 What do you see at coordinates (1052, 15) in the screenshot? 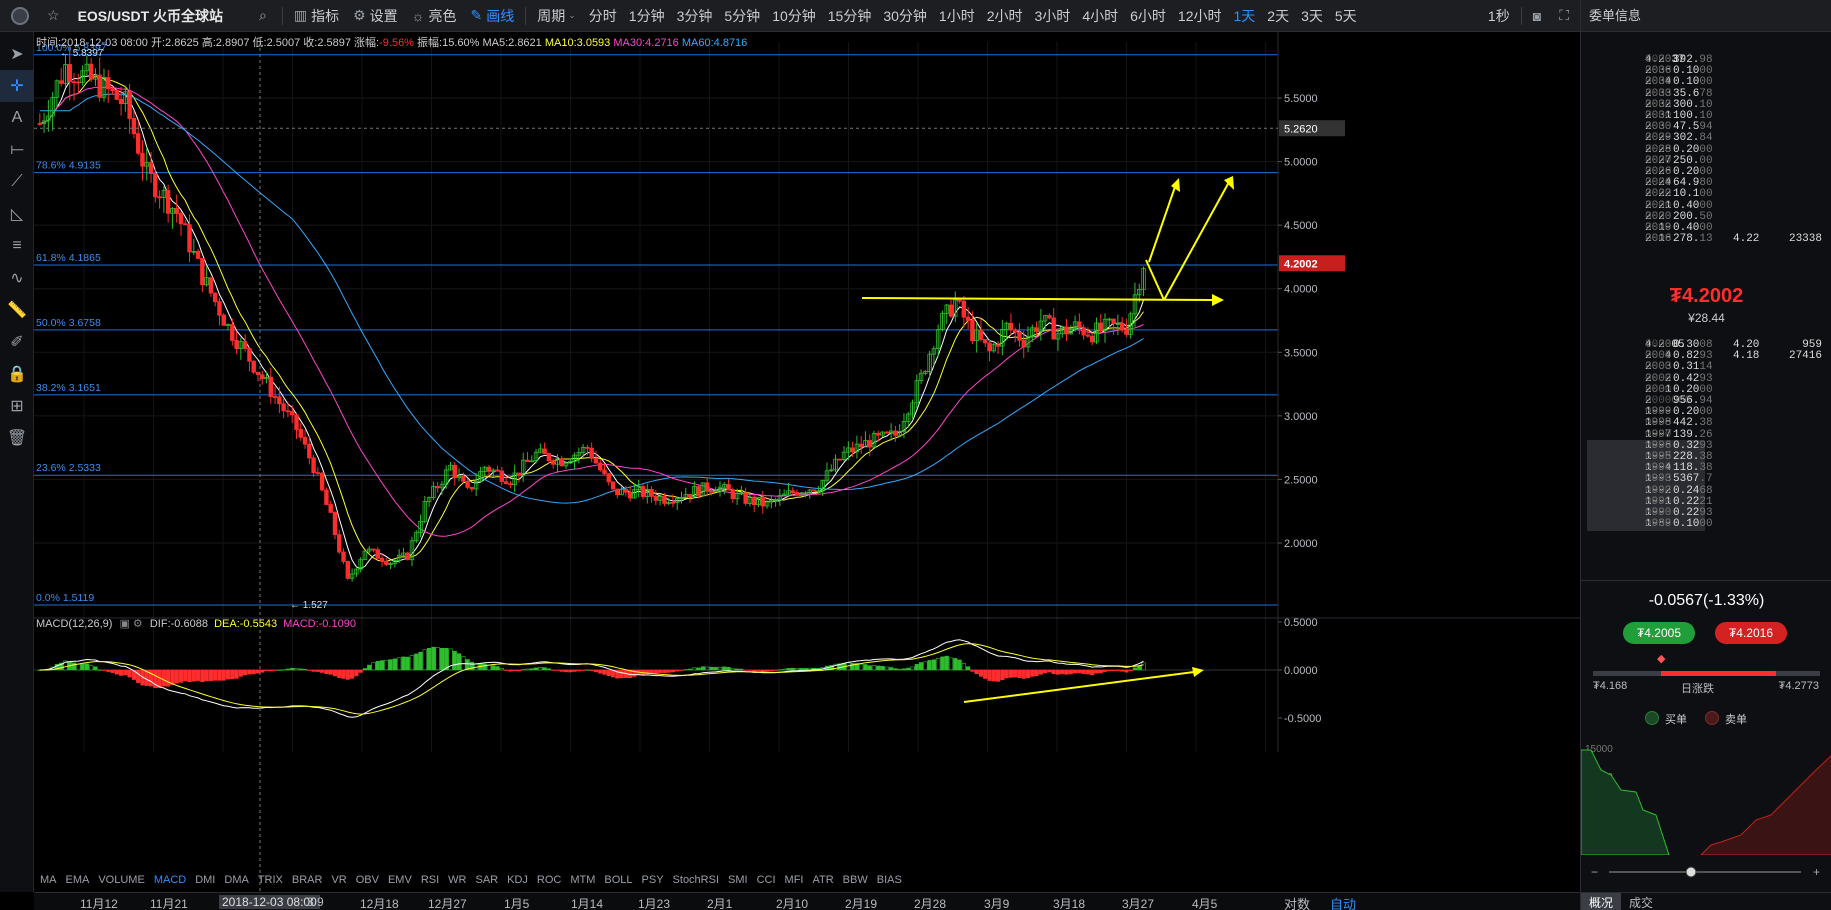
I see `period-9: 3小时` at bounding box center [1052, 15].